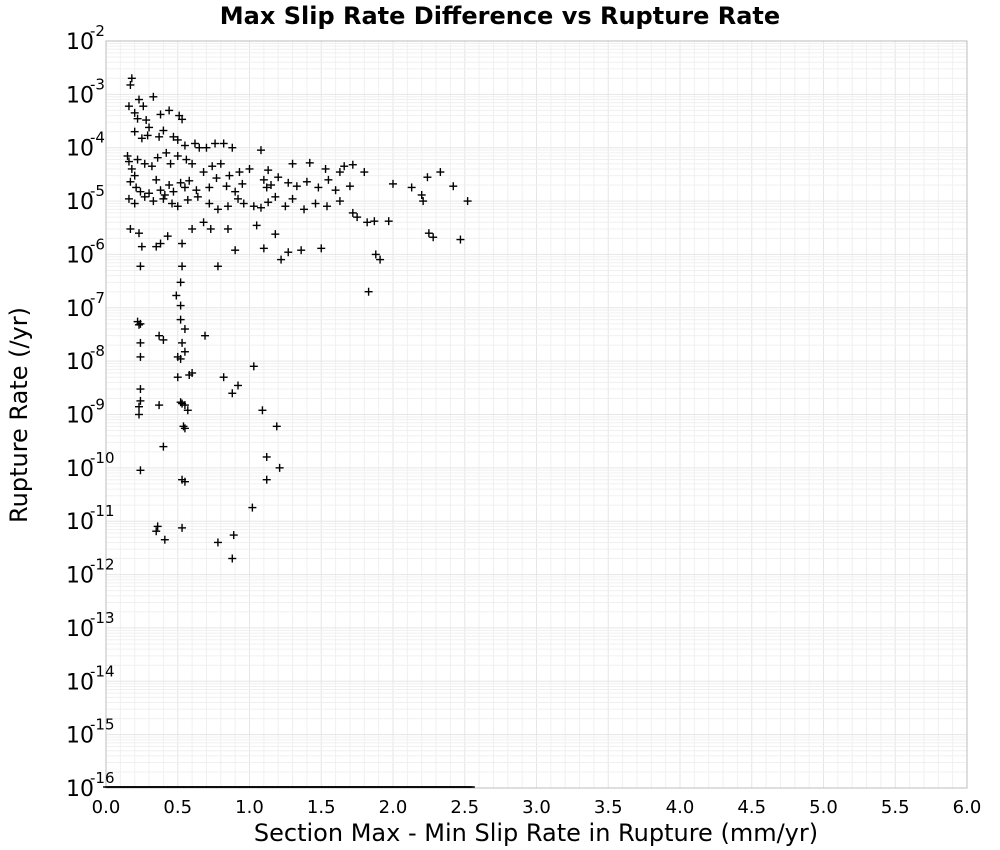  What do you see at coordinates (97, 298) in the screenshot?
I see `y-tick-exponent: -7` at bounding box center [97, 298].